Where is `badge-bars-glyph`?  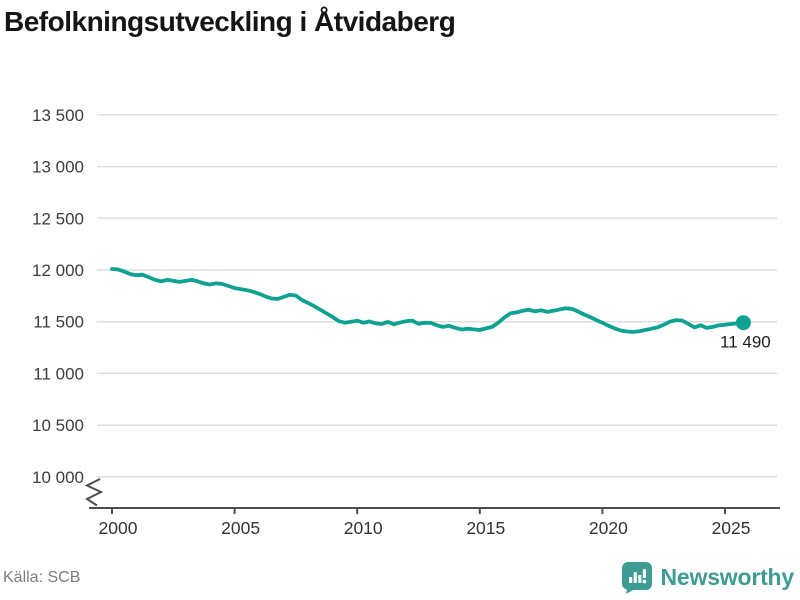
badge-bars-glyph is located at coordinates (637, 576).